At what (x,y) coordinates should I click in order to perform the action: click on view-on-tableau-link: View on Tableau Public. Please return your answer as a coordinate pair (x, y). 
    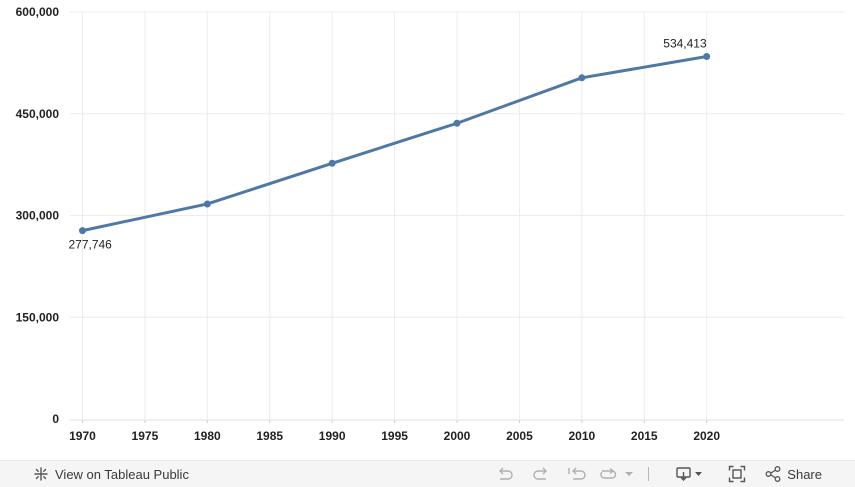
    Looking at the image, I should click on (111, 474).